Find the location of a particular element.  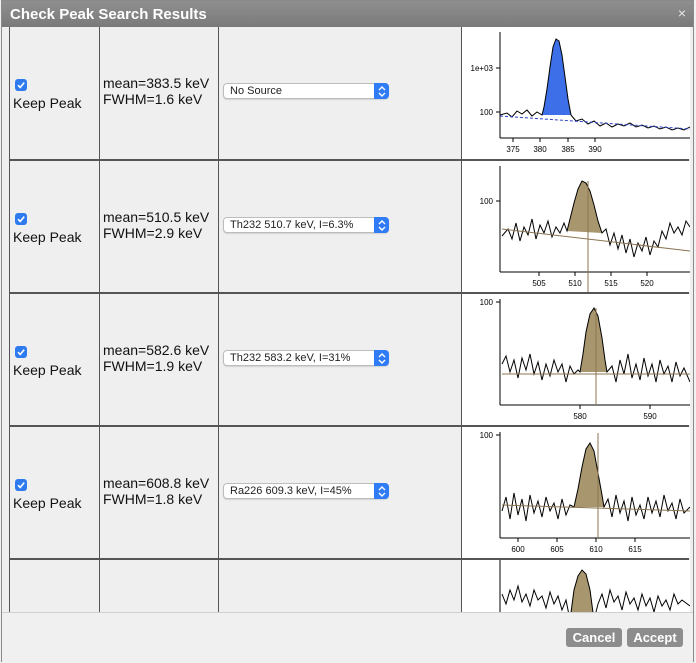

source-cell is located at coordinates (340, 586).